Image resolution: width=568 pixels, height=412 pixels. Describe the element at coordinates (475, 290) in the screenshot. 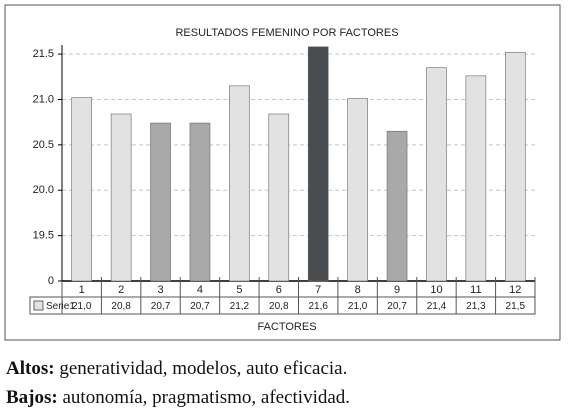

I see `x-tick-label: 11` at that location.